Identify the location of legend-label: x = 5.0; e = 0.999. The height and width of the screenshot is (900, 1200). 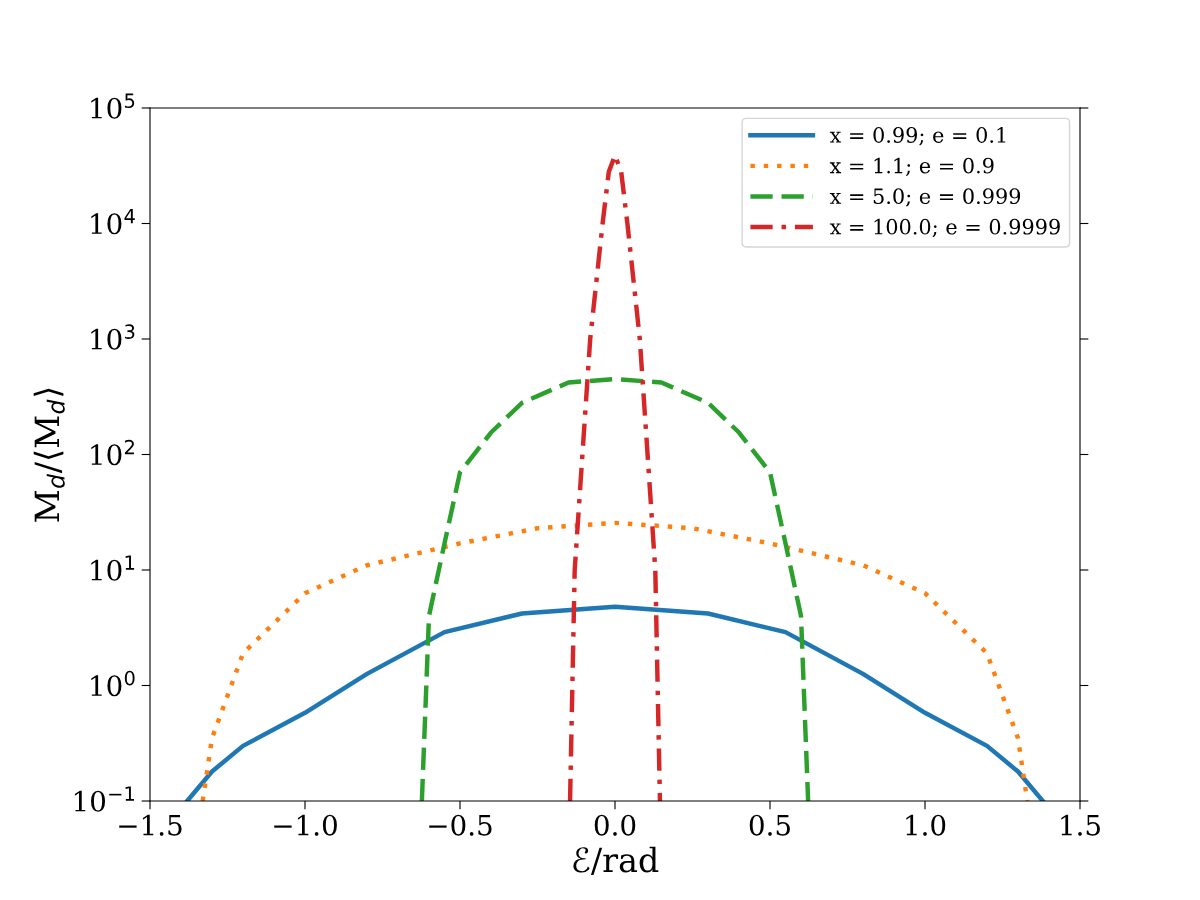
(925, 197).